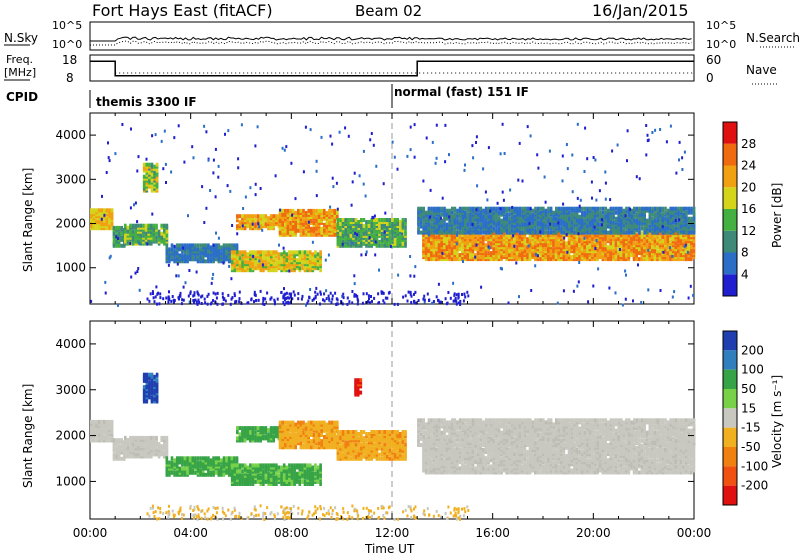  What do you see at coordinates (392, 36) in the screenshot?
I see `noise-panel-frame` at bounding box center [392, 36].